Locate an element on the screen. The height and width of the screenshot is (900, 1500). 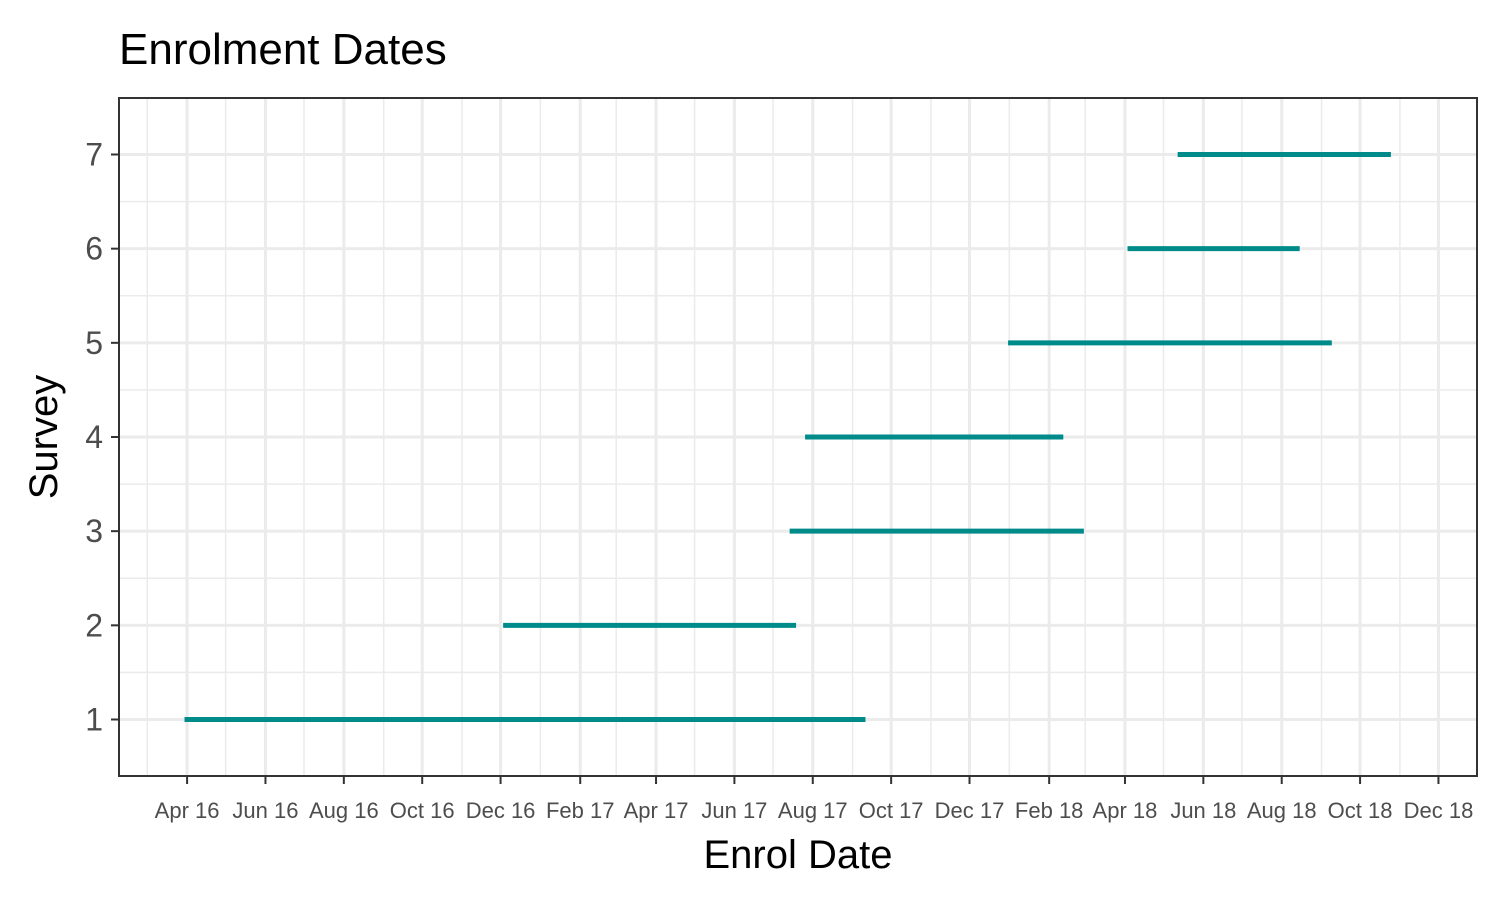
y-tick-label: 3 is located at coordinates (94, 531).